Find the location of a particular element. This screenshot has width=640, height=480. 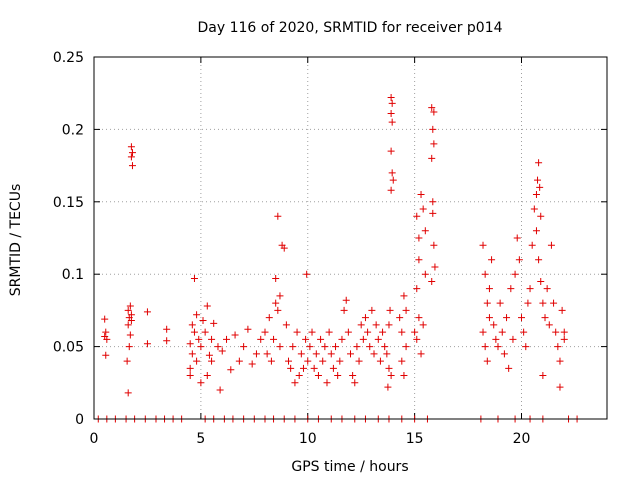

y-tick-label: 0.15 is located at coordinates (68, 203).